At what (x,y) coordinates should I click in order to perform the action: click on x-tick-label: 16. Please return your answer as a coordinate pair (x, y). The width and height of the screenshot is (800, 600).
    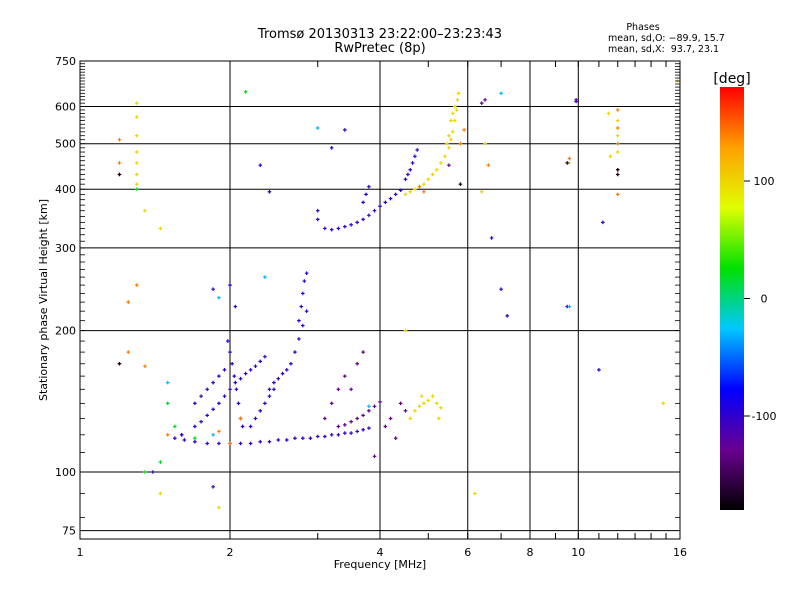
    Looking at the image, I should click on (680, 552).